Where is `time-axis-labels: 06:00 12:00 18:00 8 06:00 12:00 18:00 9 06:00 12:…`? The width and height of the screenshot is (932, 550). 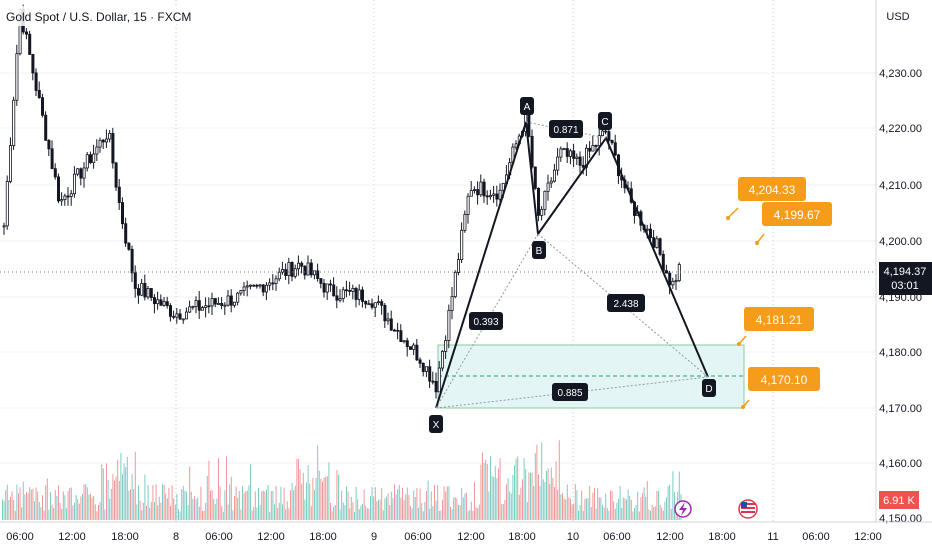
time-axis-labels: 06:00 12:00 18:00 8 06:00 12:00 18:00 9 06:00 12:… is located at coordinates (444, 537).